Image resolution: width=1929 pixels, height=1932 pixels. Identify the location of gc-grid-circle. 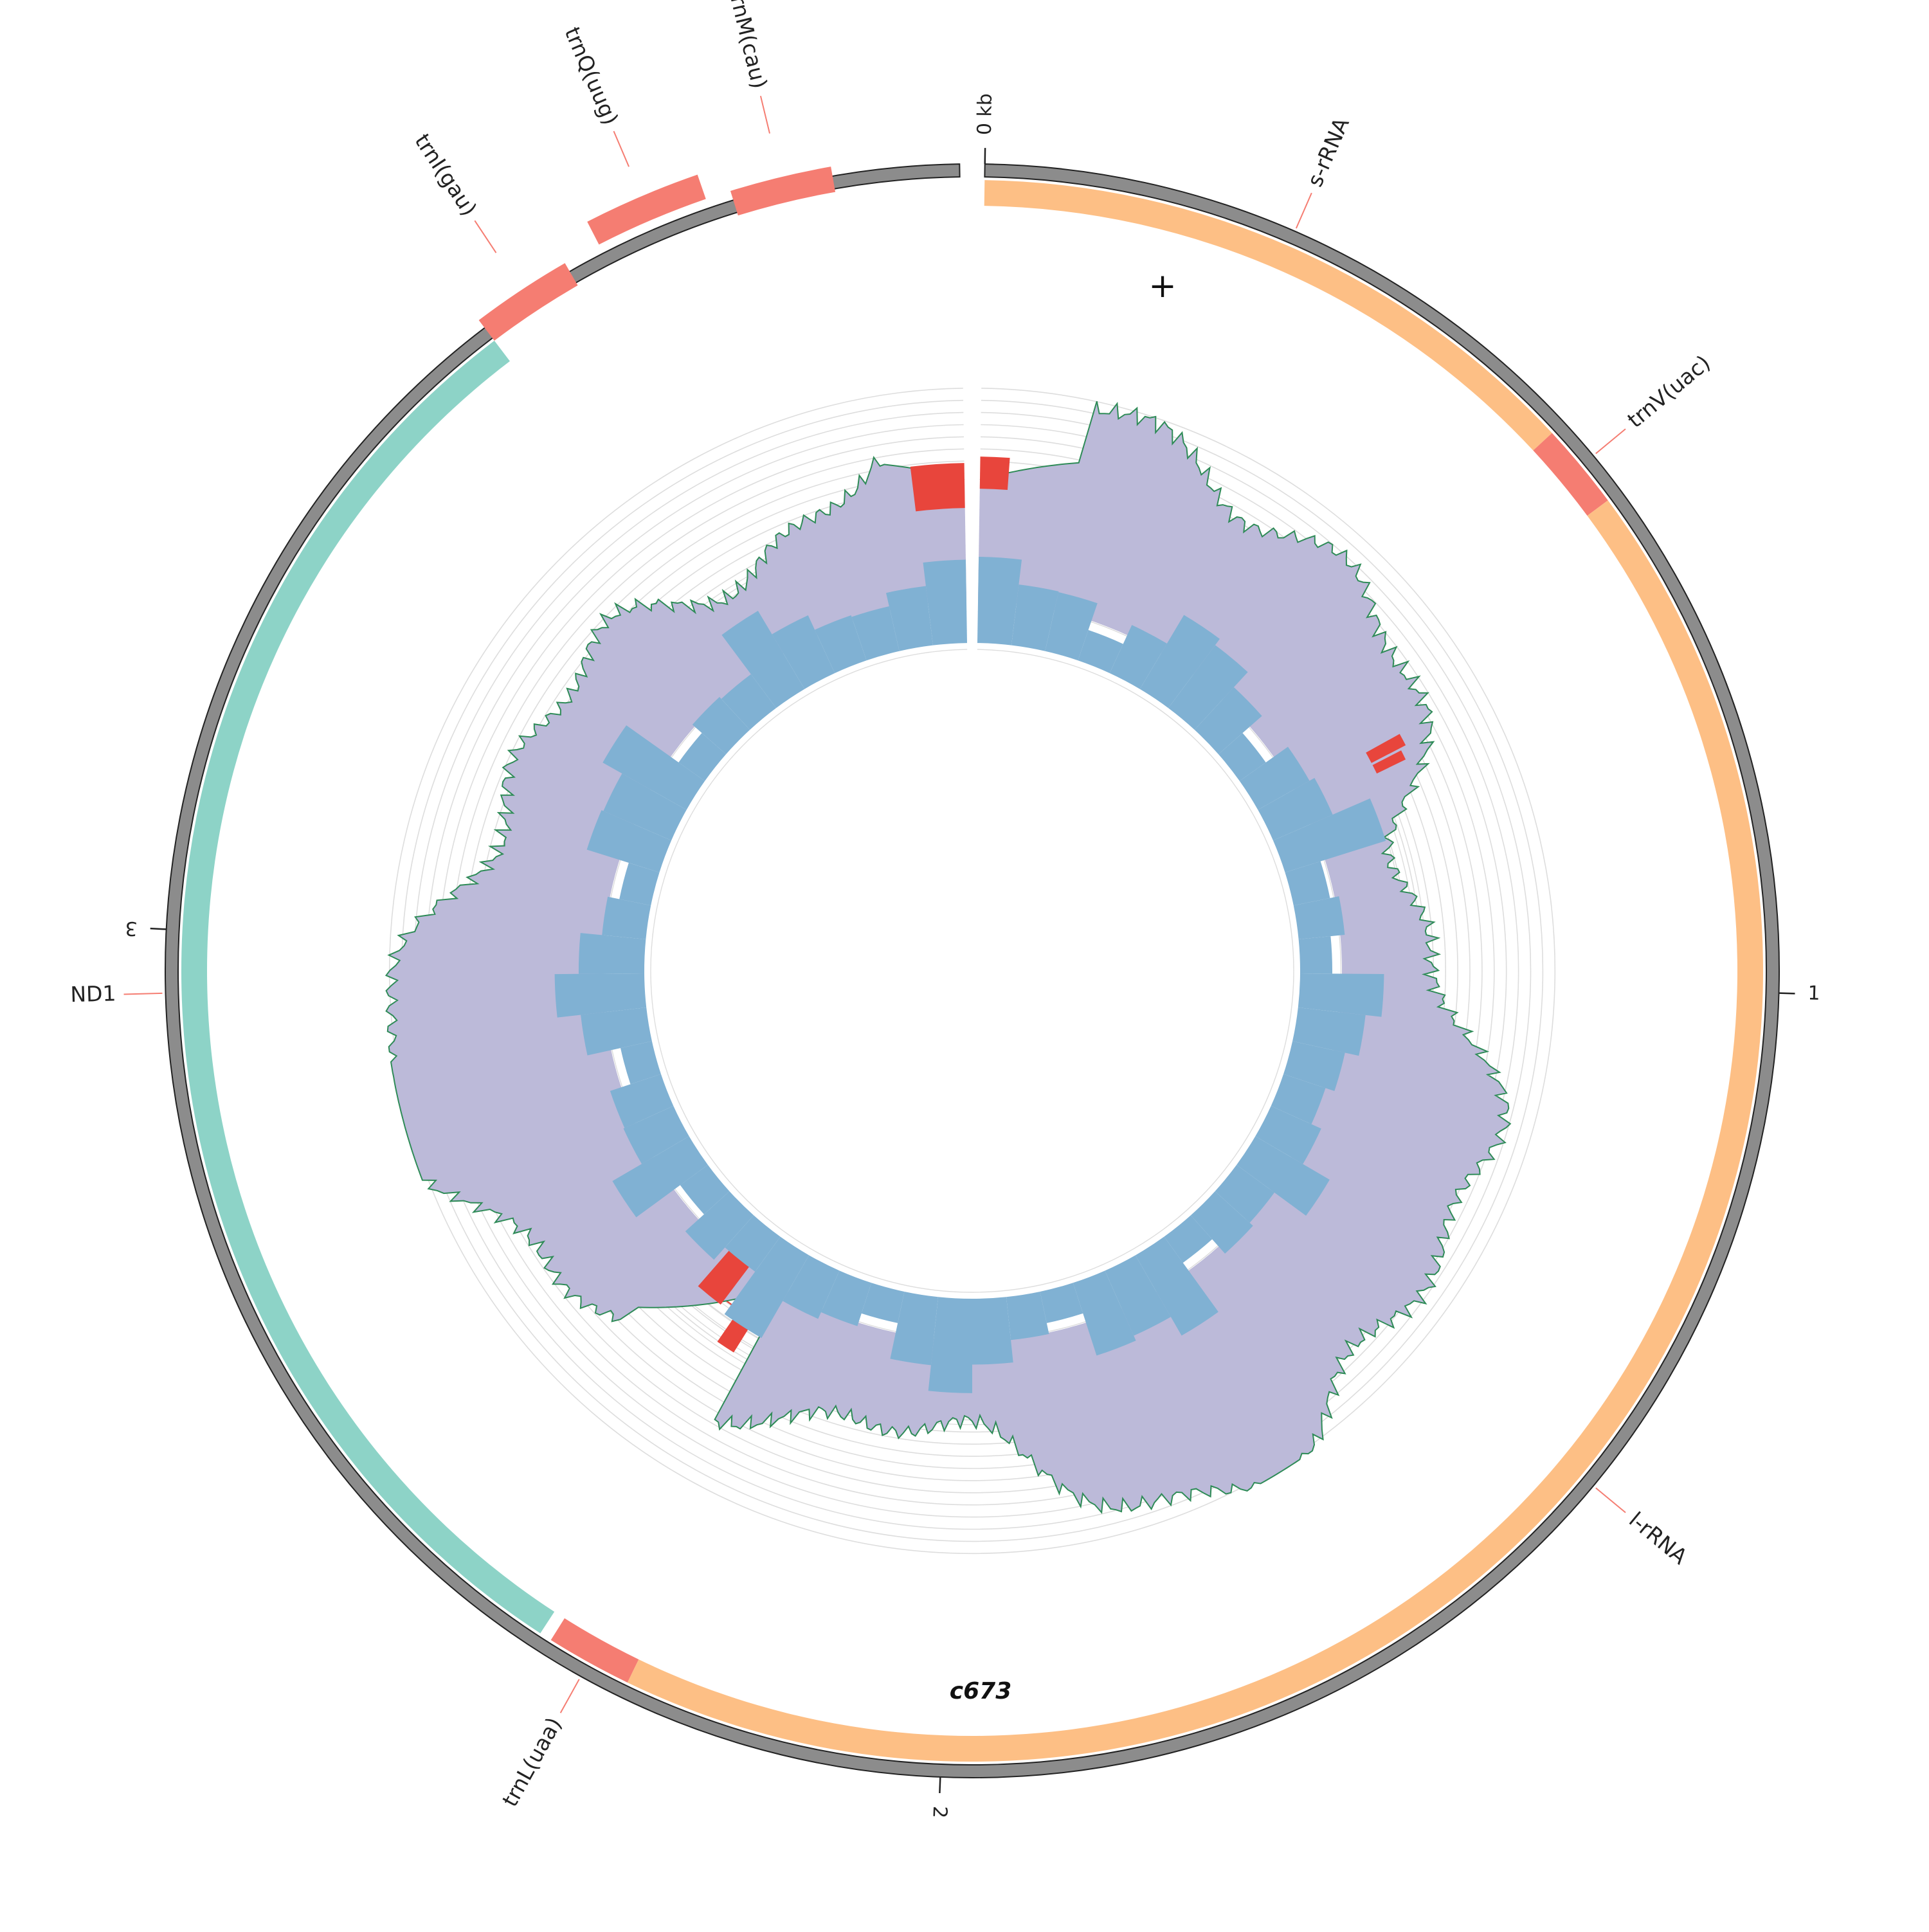
(972, 970).